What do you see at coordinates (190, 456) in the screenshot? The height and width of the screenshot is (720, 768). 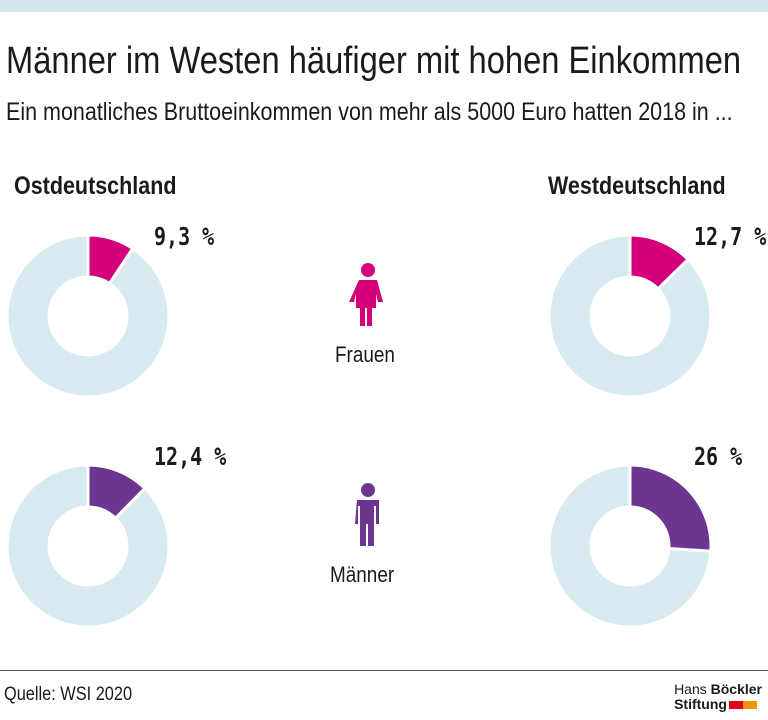 I see `value-label-ost-maenner: 12,4 %` at bounding box center [190, 456].